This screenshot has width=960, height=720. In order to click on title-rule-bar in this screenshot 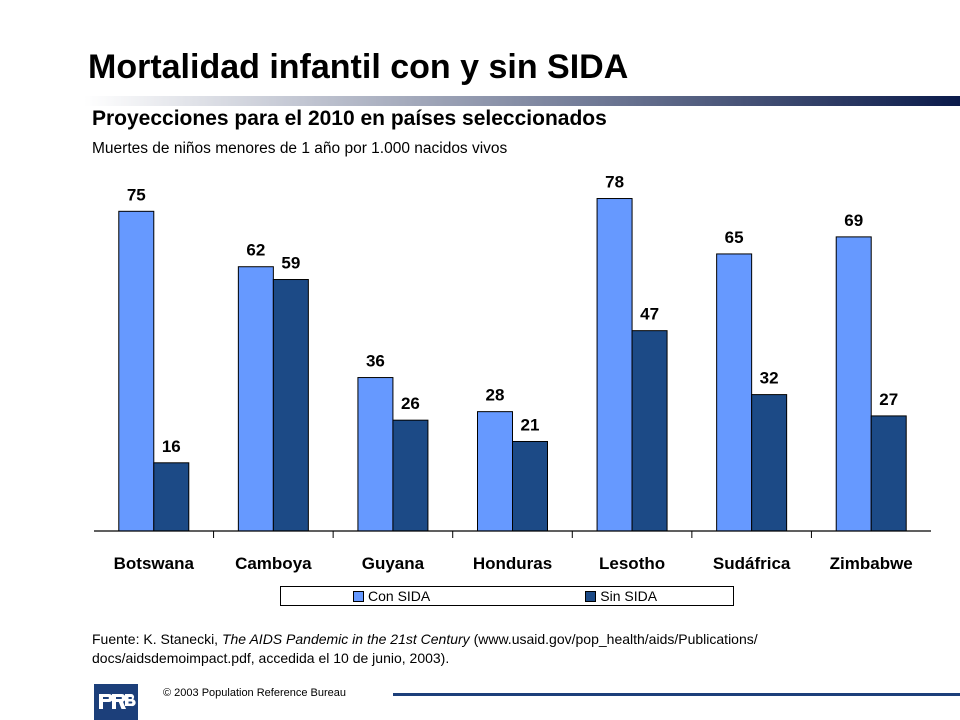, I will do `click(522, 101)`.